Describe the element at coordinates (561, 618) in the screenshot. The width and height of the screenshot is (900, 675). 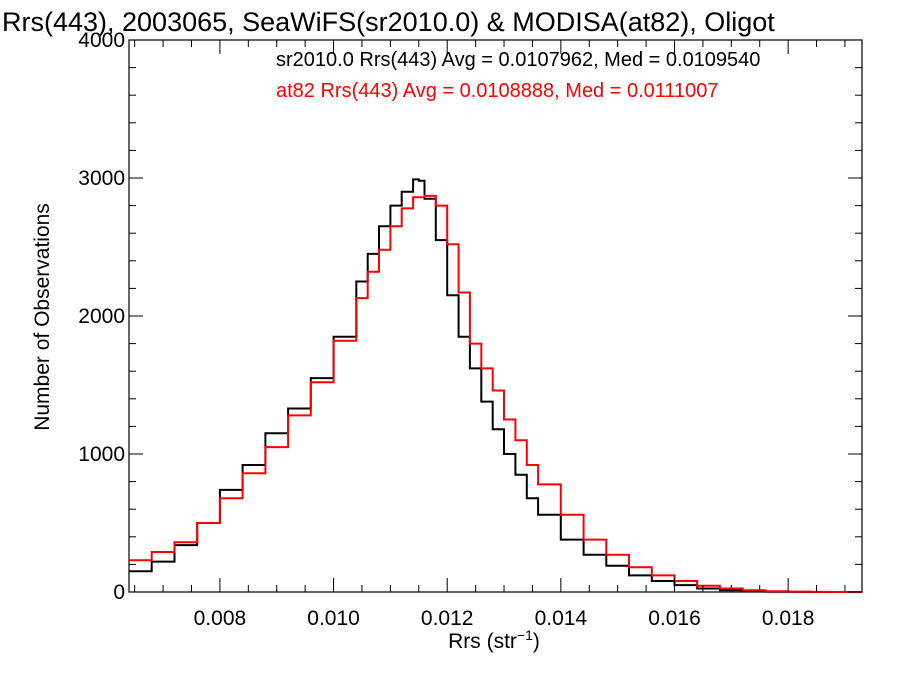
I see `x-tick-label: 0.014` at that location.